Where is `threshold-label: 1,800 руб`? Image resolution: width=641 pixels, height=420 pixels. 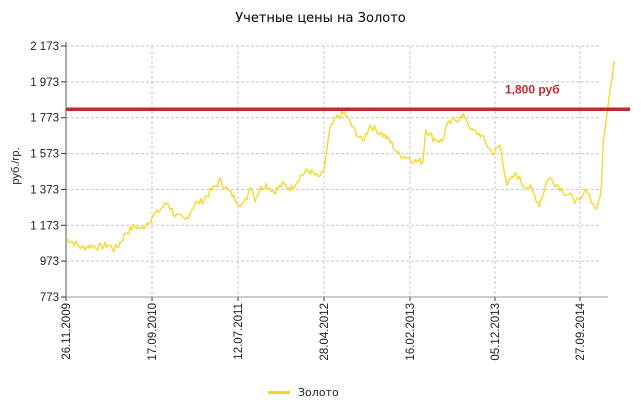
threshold-label: 1,800 руб is located at coordinates (532, 89).